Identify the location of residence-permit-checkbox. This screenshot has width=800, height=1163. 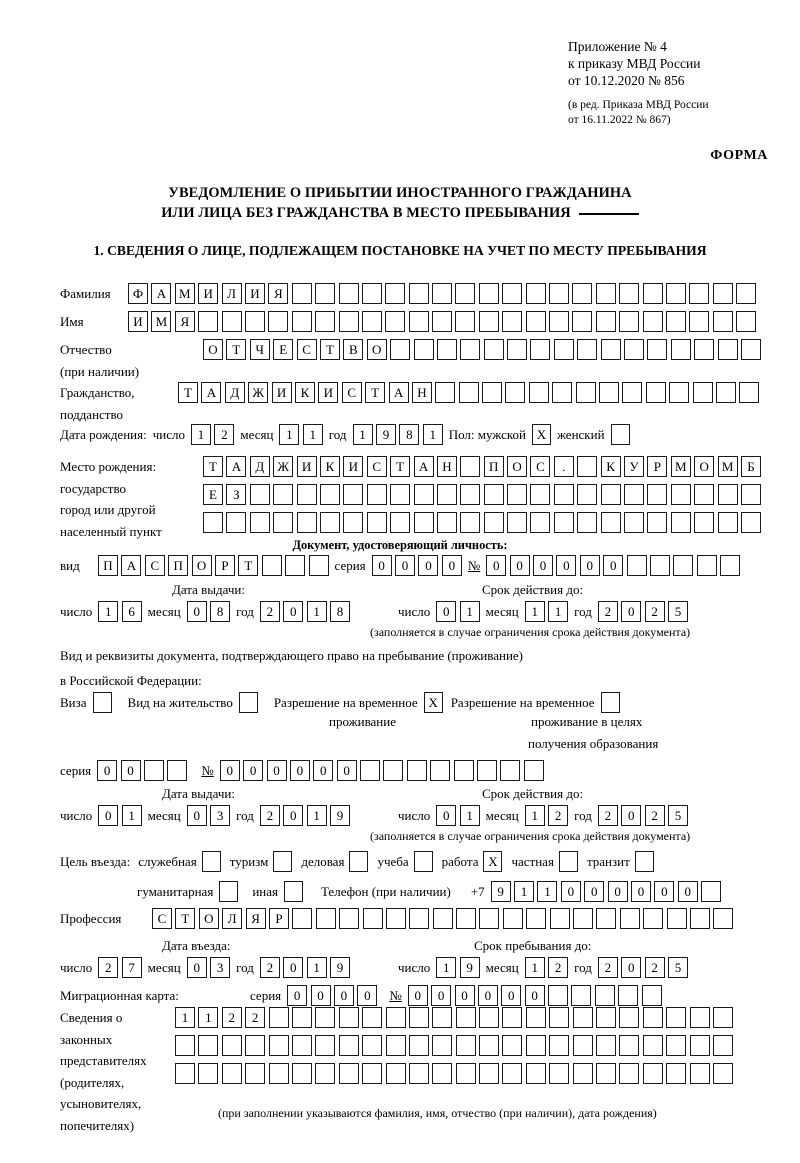
(248, 702).